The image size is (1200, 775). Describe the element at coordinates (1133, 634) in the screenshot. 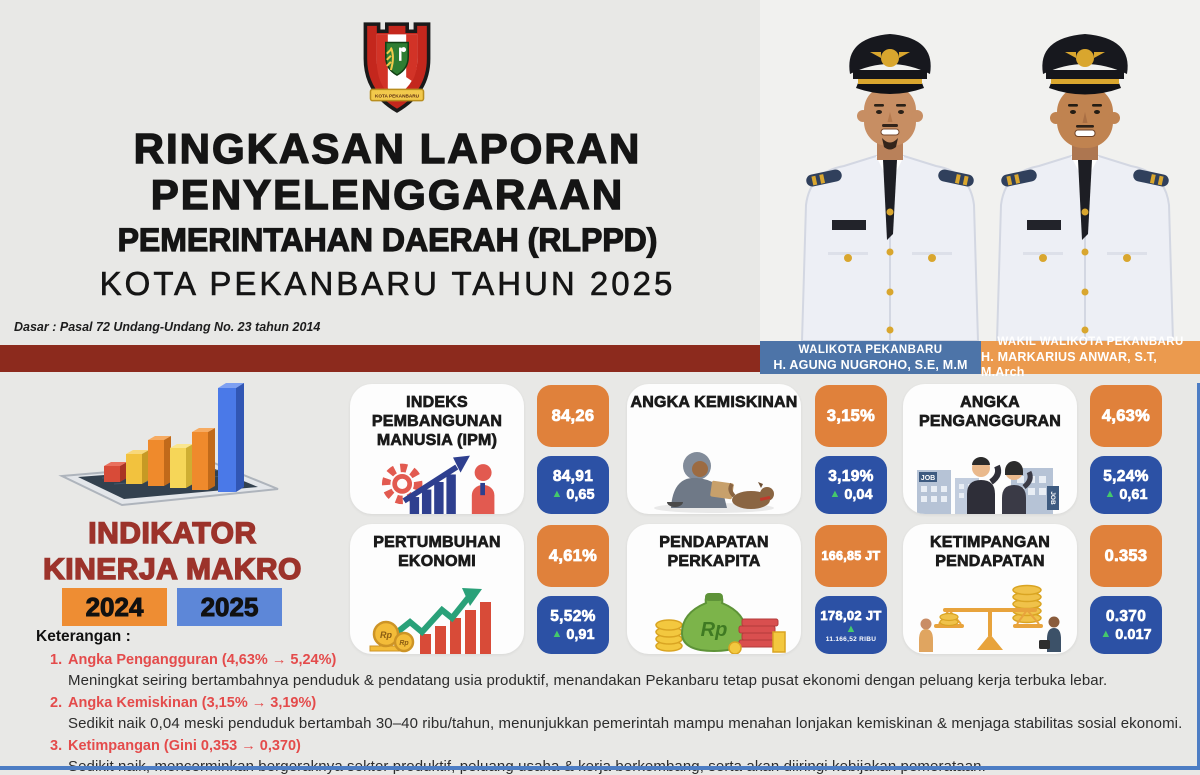

I see `delta-value: 0.017` at that location.